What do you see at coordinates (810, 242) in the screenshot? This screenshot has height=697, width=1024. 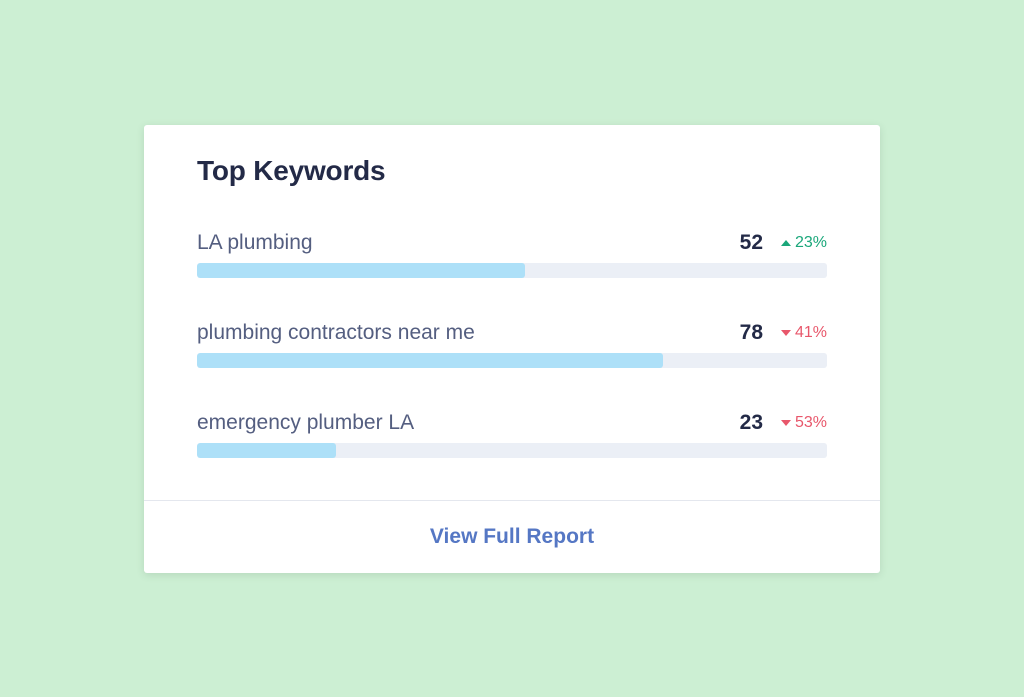 I see `keyword-change-value: 23%` at bounding box center [810, 242].